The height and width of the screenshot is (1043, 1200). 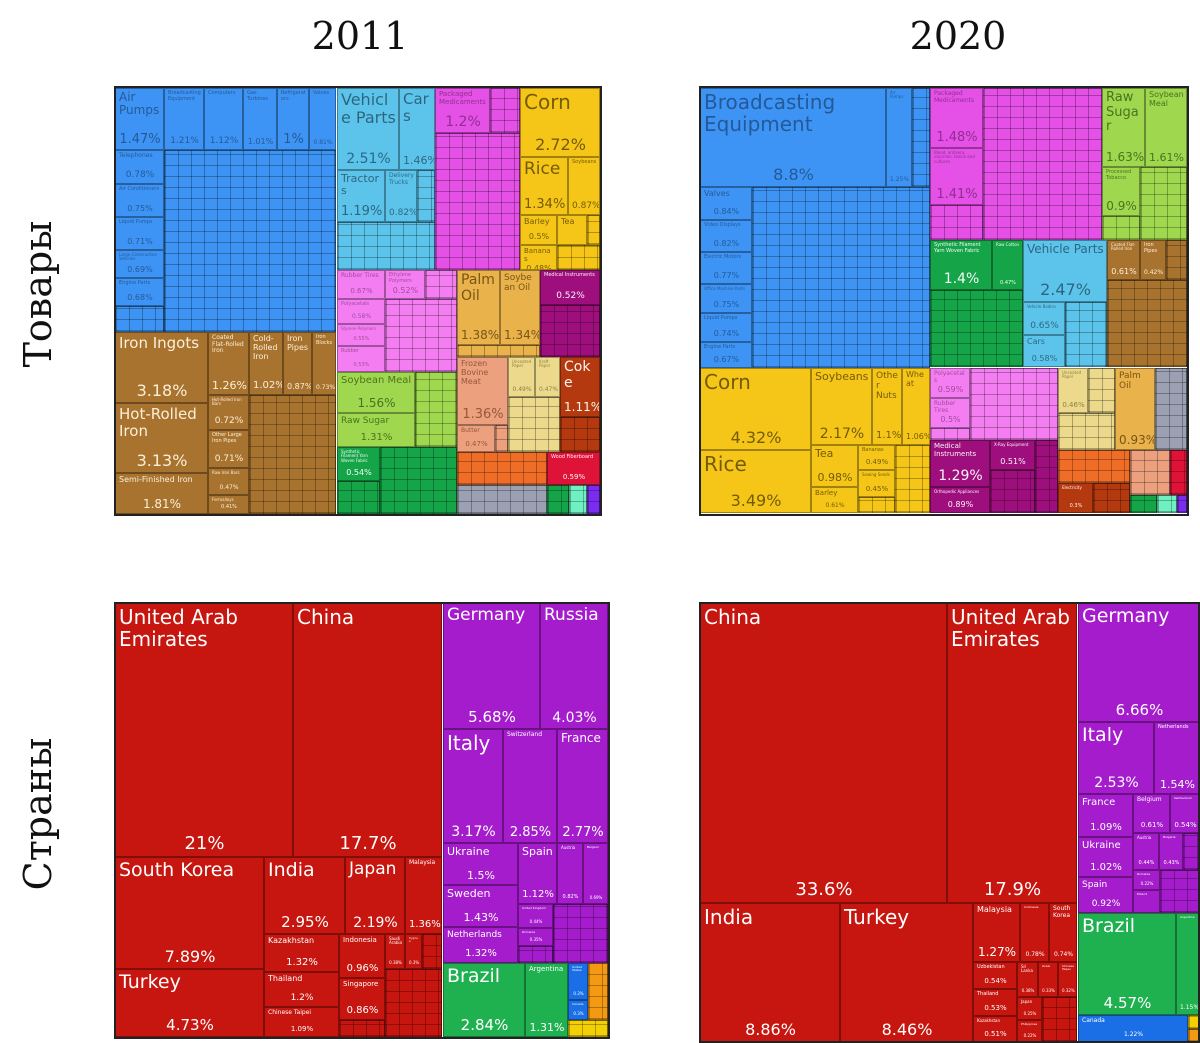 What do you see at coordinates (834, 500) in the screenshot?
I see `treemap-tile: Barley 0.61%` at bounding box center [834, 500].